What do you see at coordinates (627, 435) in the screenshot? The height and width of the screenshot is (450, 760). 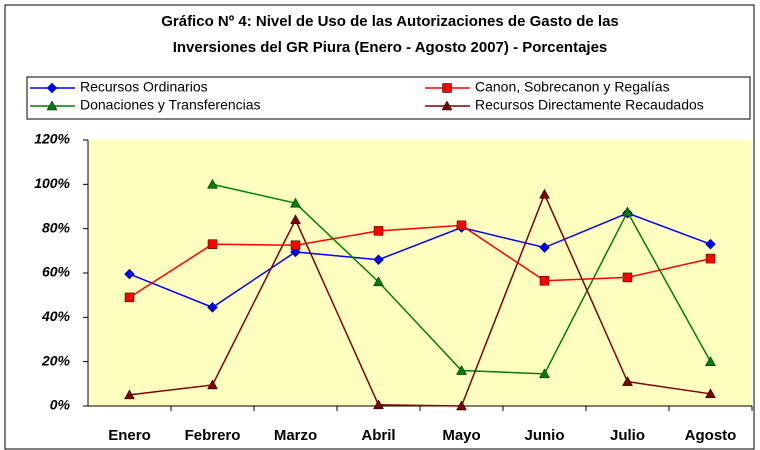 I see `x-tick-label: Julio` at bounding box center [627, 435].